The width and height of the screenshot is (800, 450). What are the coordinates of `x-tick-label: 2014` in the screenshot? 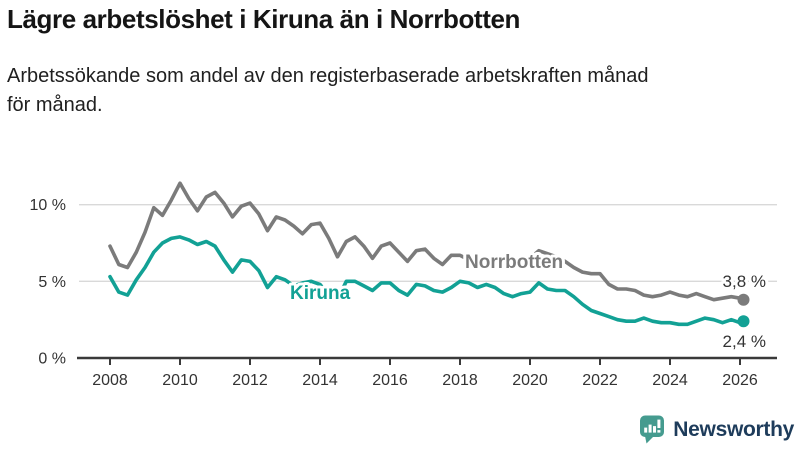 It's located at (320, 380).